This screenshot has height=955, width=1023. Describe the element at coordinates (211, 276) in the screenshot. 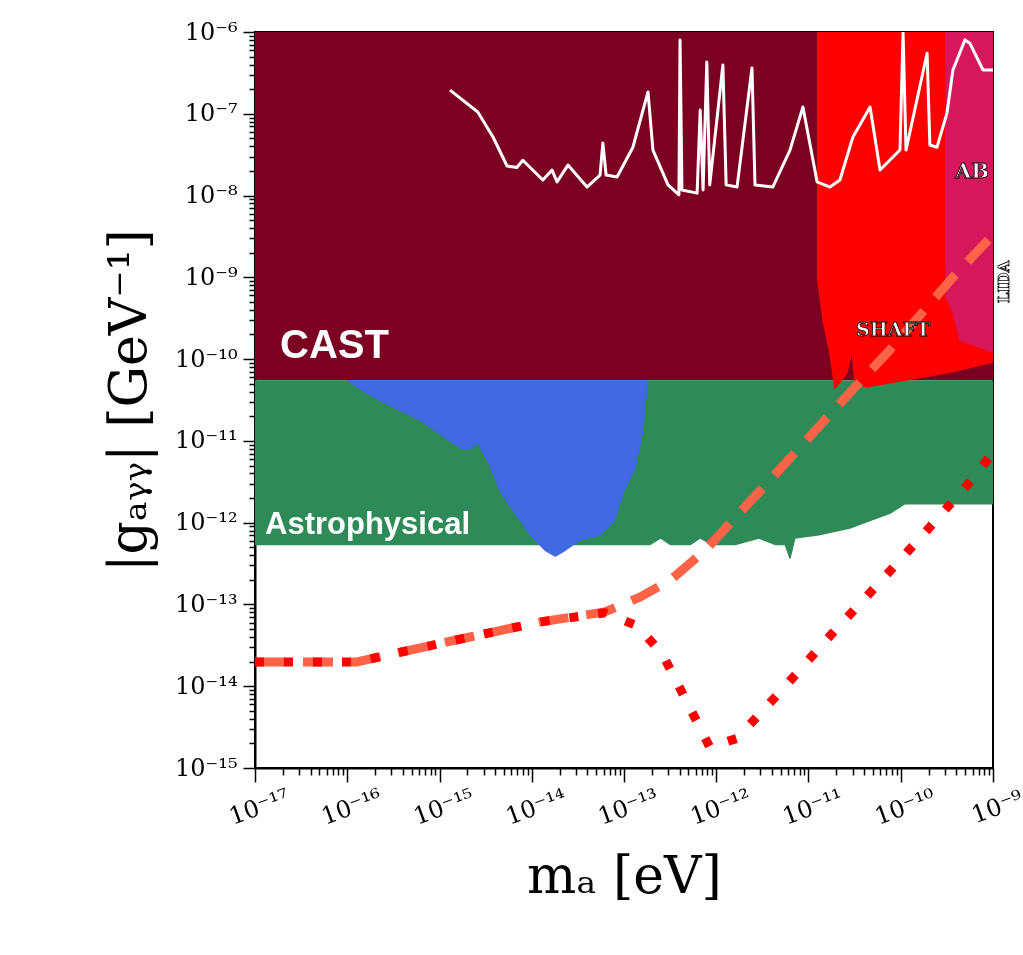

I see `y-tick-label: 10⁻⁹` at that location.